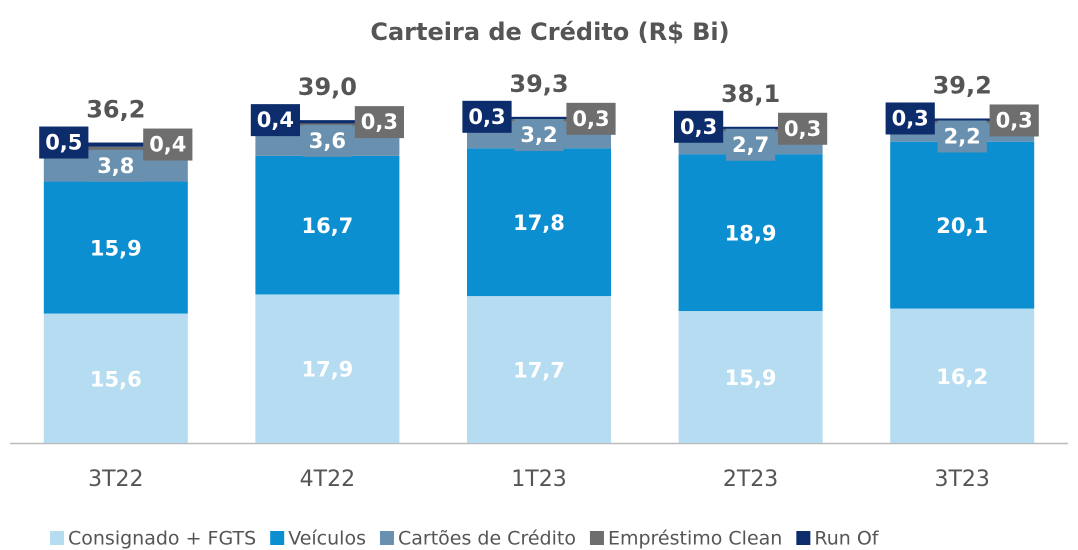 The image size is (1078, 550). I want to click on data-label: 18,9, so click(751, 234).